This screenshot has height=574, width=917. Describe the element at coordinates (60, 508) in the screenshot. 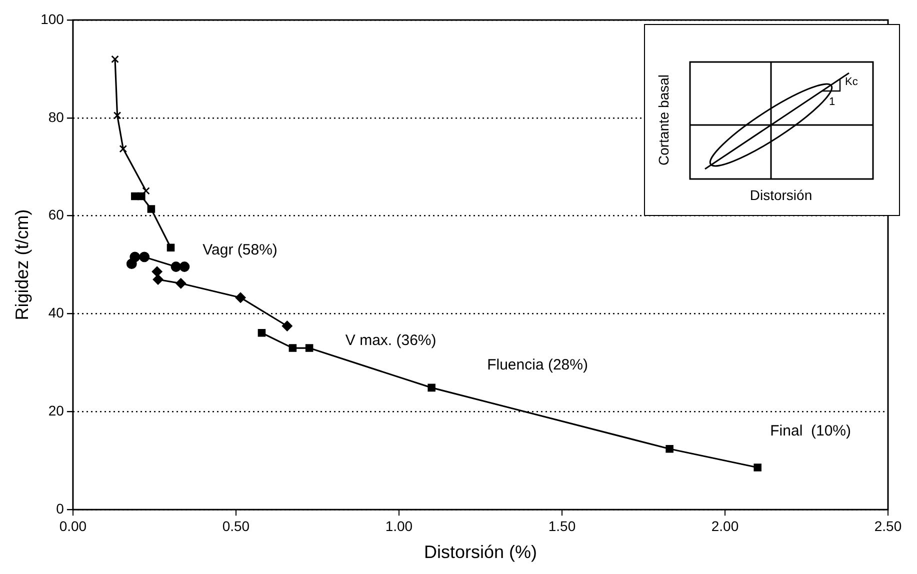

I see `y-tick-label: 0` at that location.